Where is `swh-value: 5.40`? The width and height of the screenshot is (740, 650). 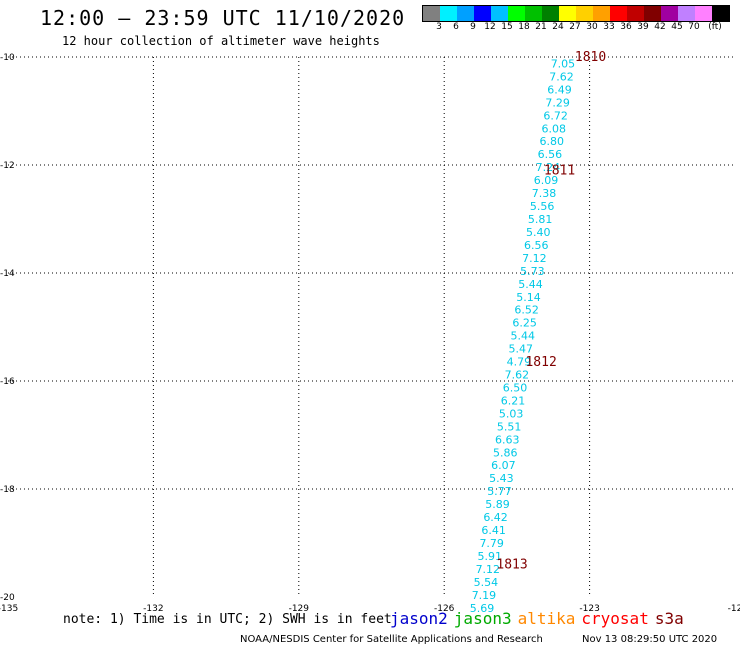 swh-value: 5.40 is located at coordinates (538, 232).